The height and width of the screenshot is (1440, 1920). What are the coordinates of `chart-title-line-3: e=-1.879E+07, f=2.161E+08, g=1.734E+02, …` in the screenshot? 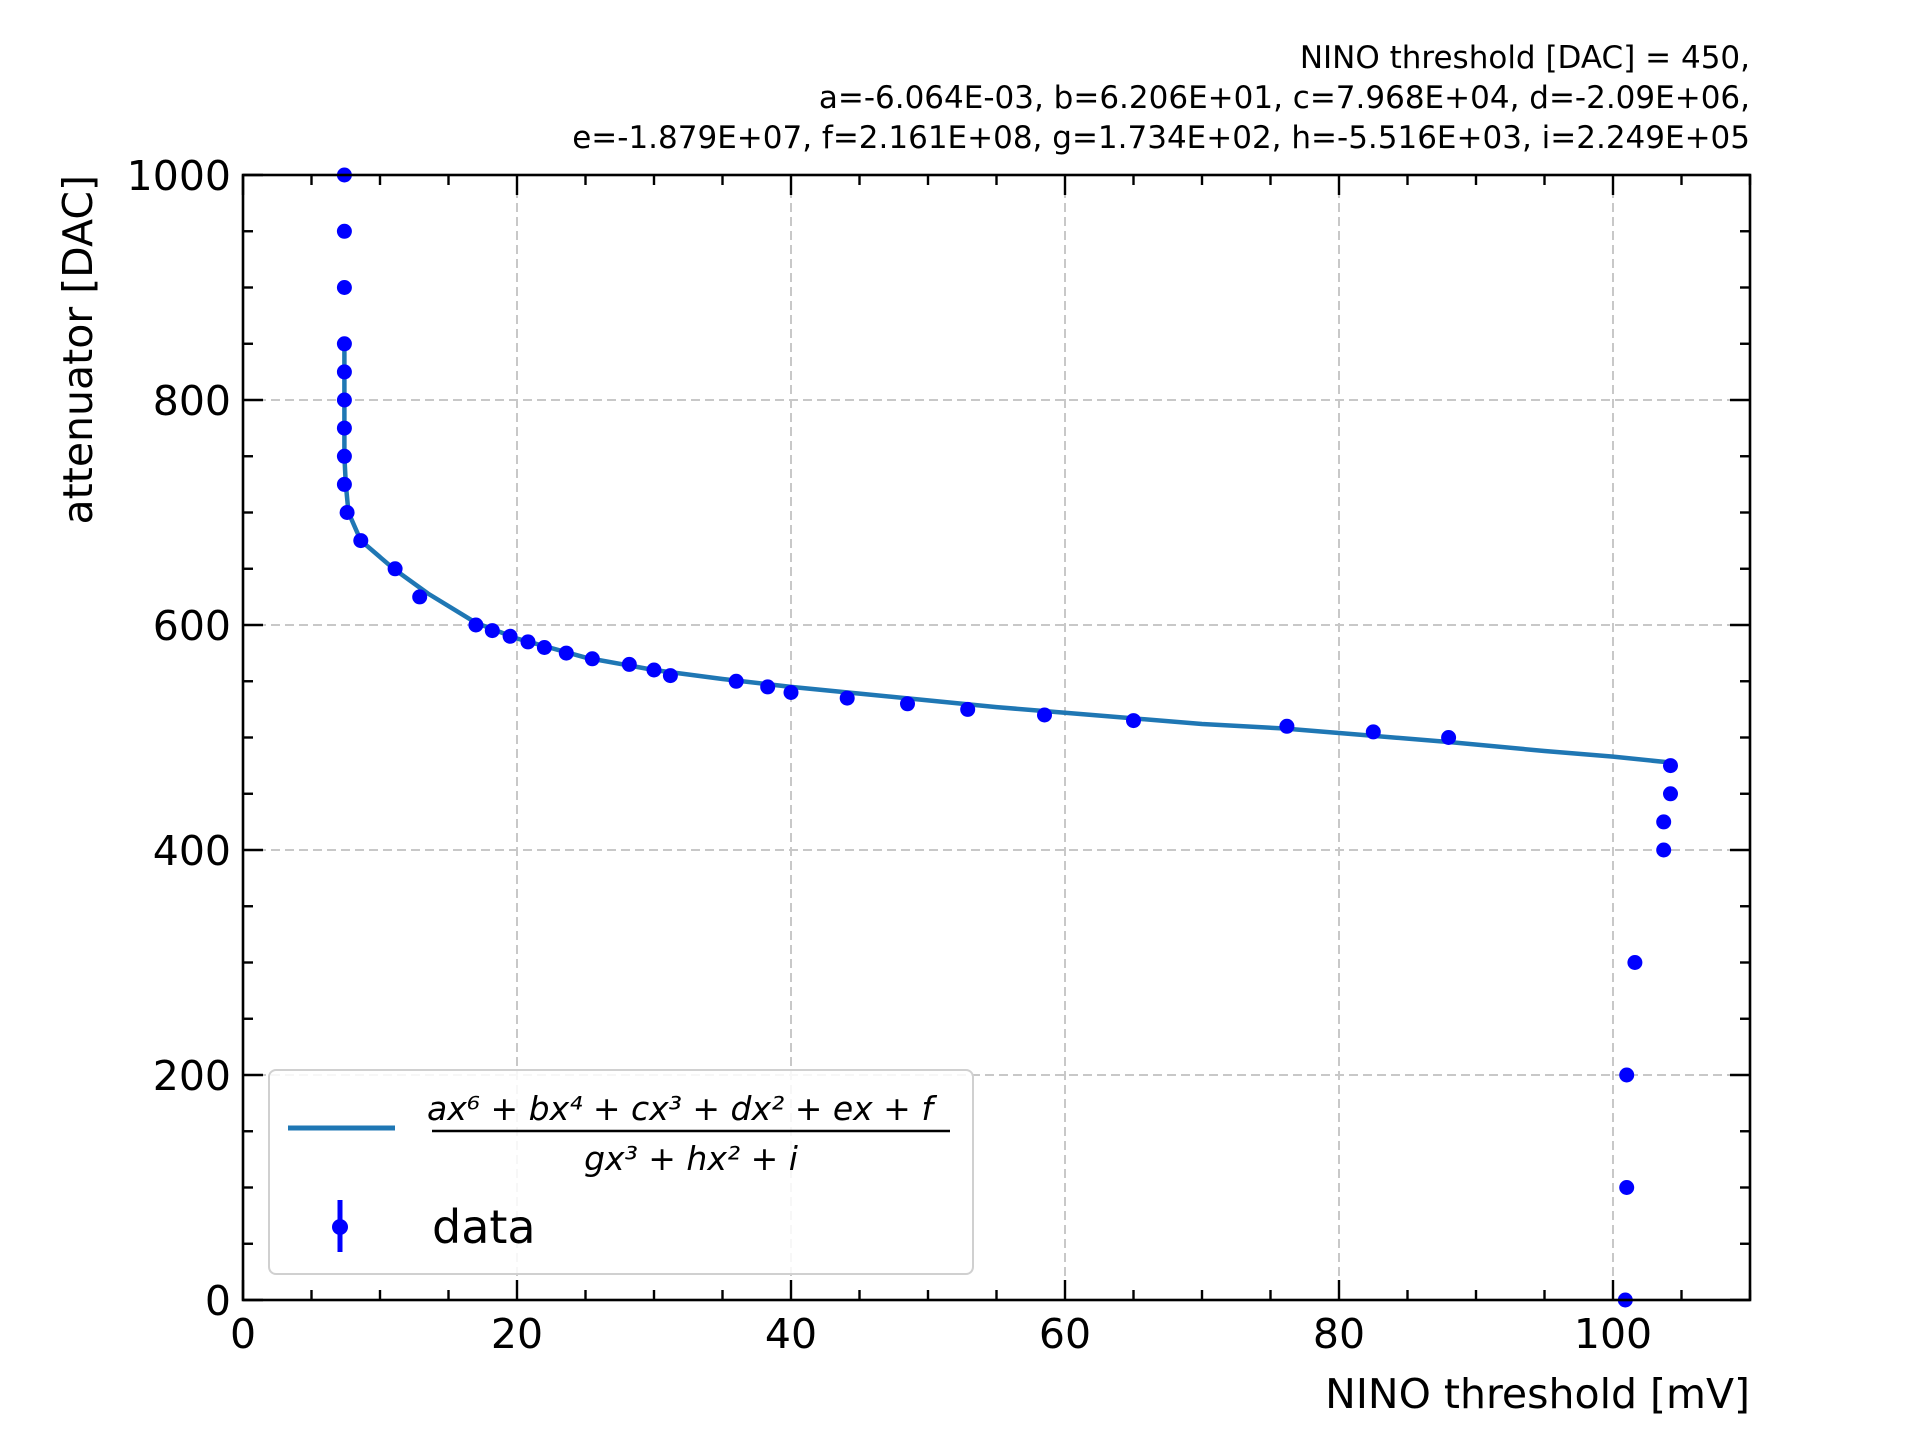 It's located at (1161, 138).